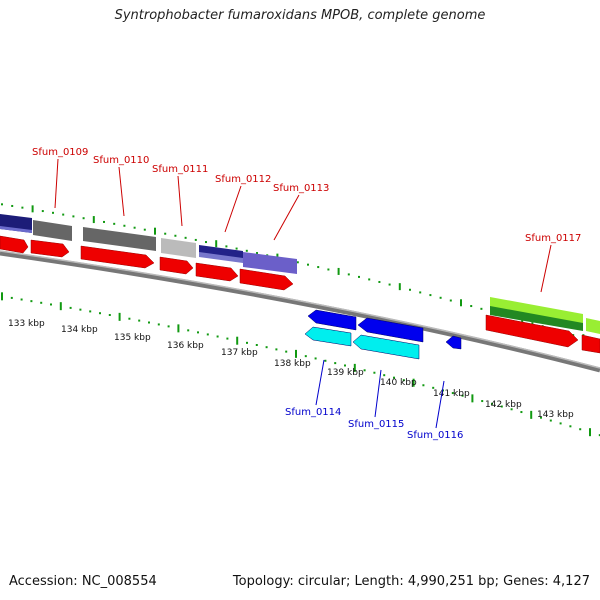 The image size is (600, 600). Describe the element at coordinates (292, 364) in the screenshot. I see `scale-label: 138 kbp` at that location.